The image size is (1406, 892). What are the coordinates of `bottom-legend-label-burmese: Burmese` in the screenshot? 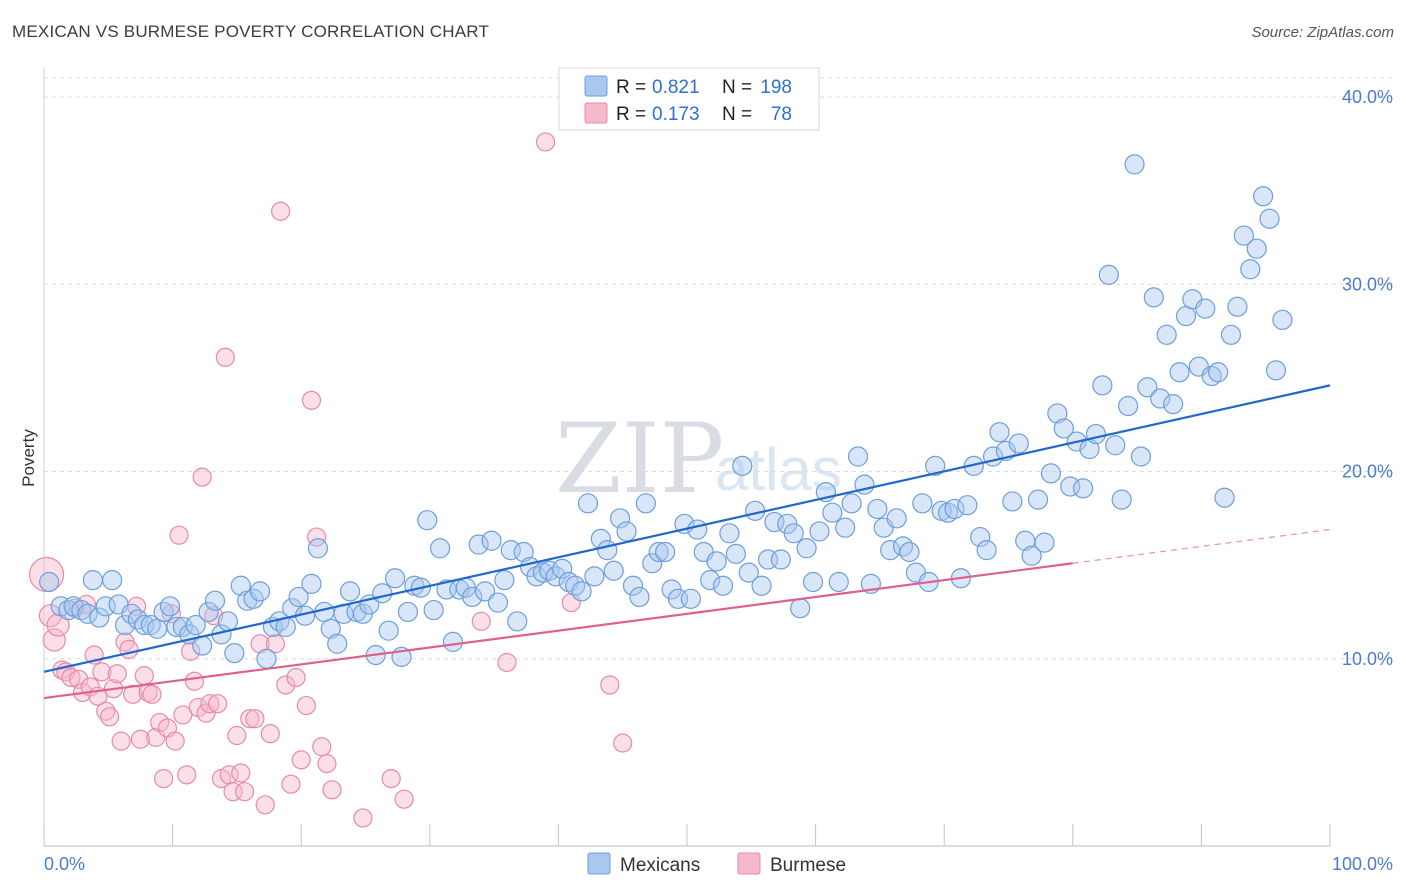 It's located at (808, 865).